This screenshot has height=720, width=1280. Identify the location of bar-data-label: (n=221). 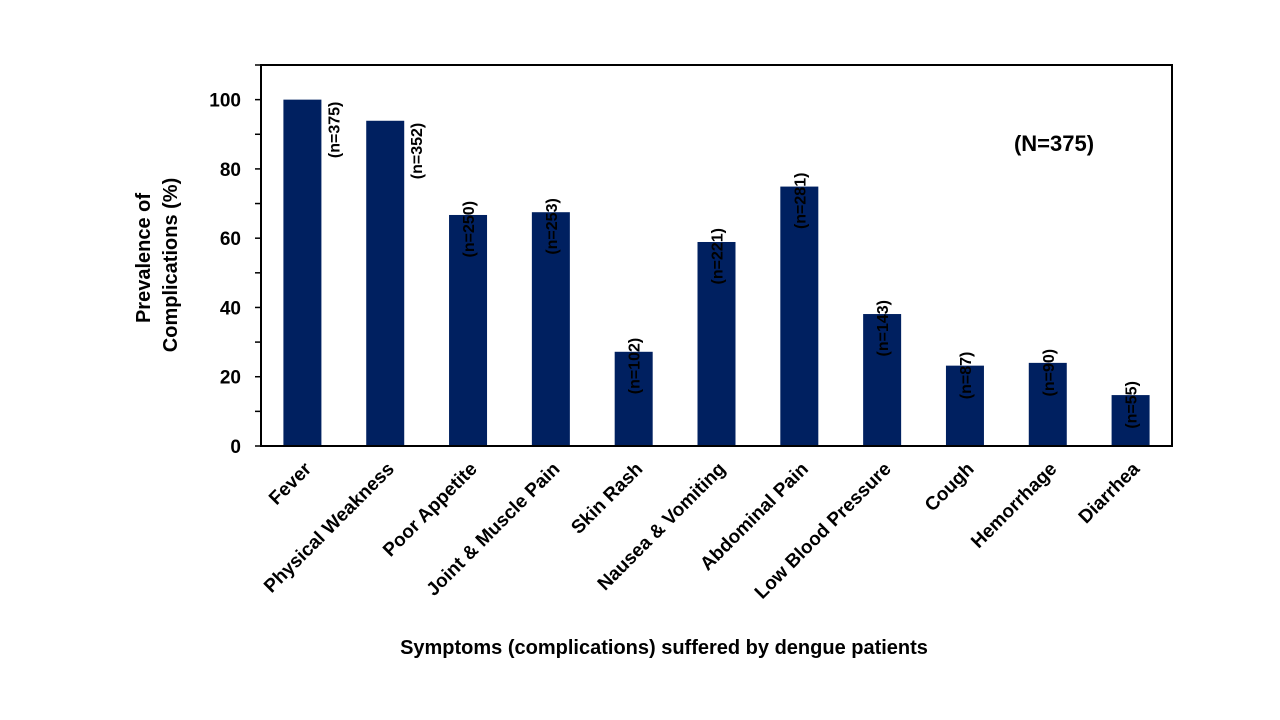
(718, 256).